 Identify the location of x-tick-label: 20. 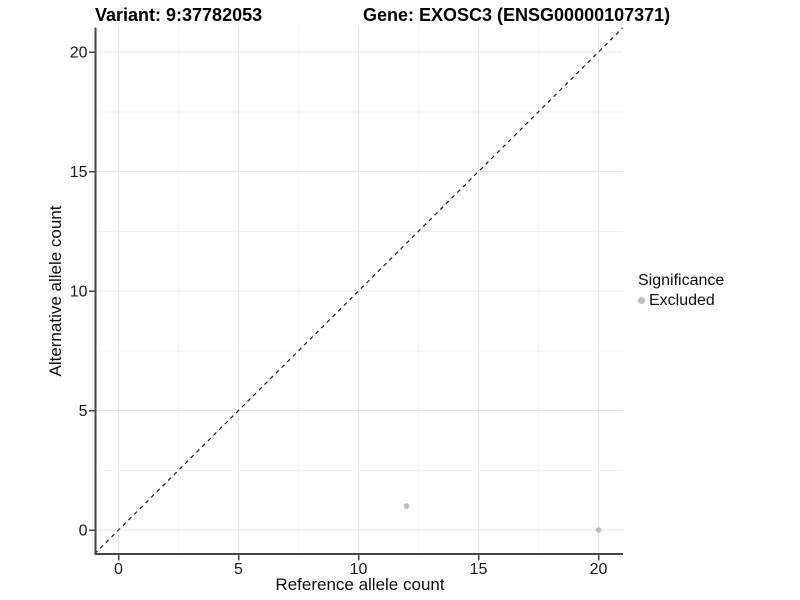
(599, 569).